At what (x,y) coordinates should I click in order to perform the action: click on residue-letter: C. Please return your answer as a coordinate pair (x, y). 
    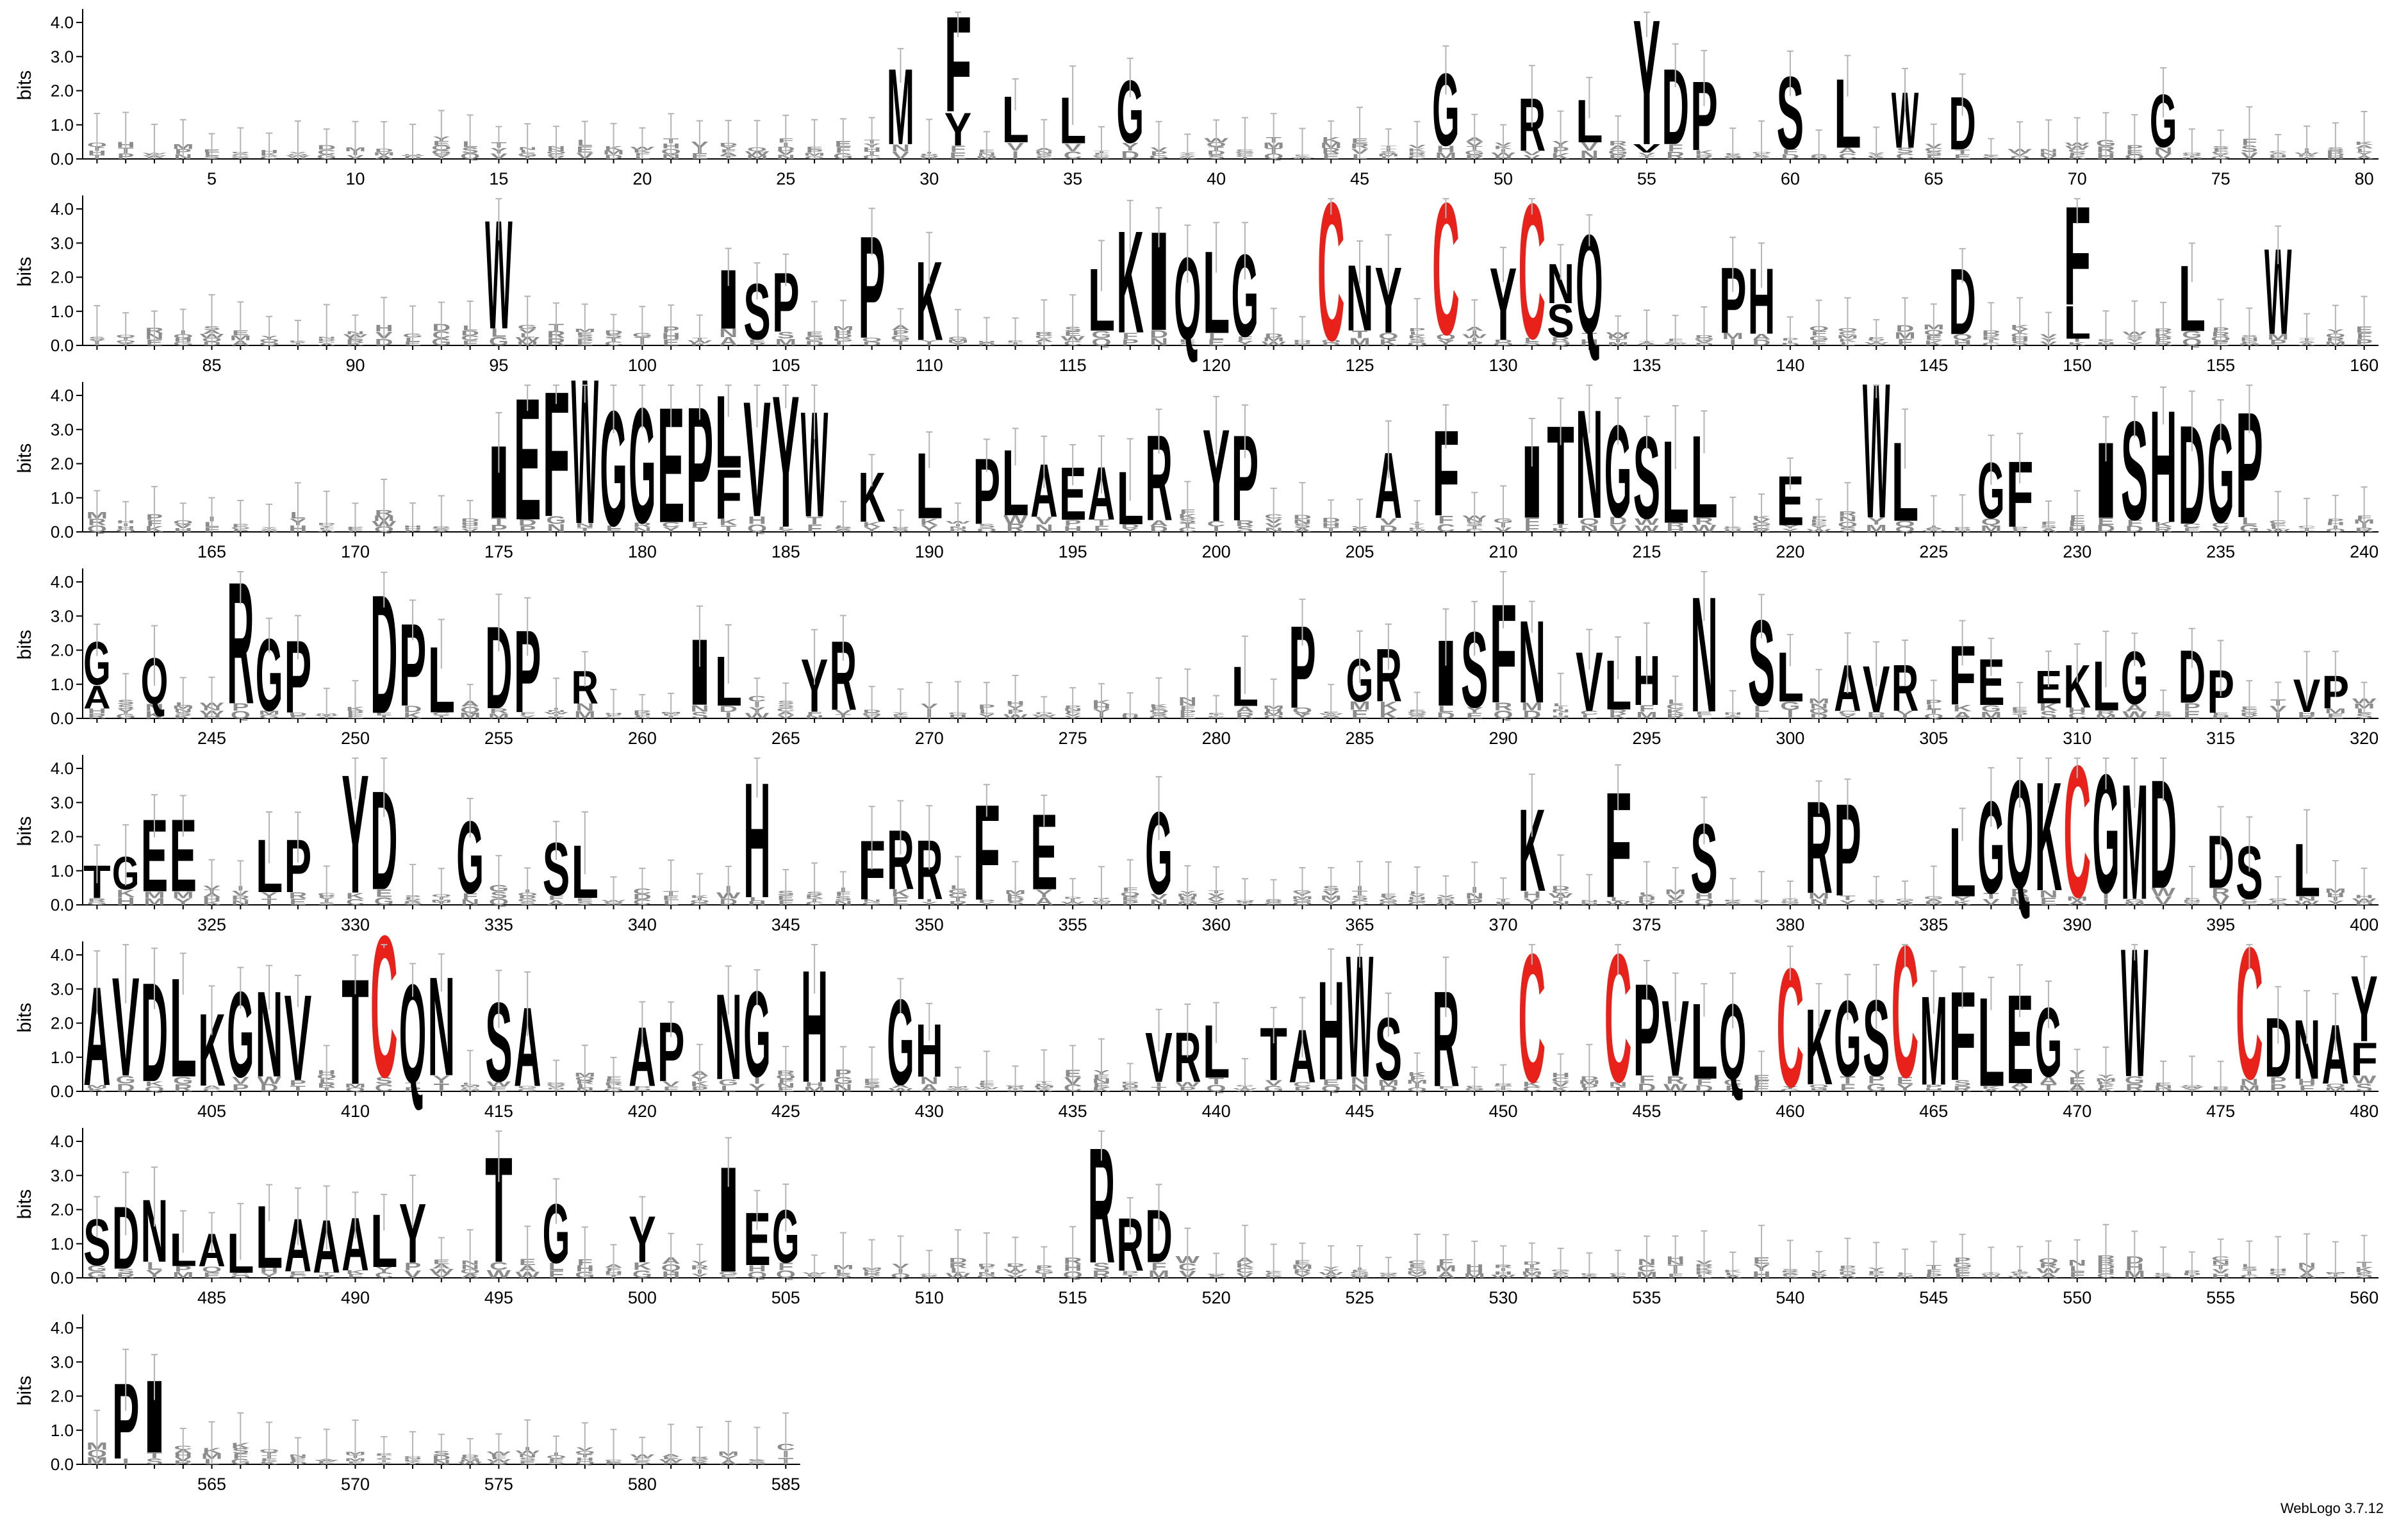
    Looking at the image, I should click on (2249, 1014).